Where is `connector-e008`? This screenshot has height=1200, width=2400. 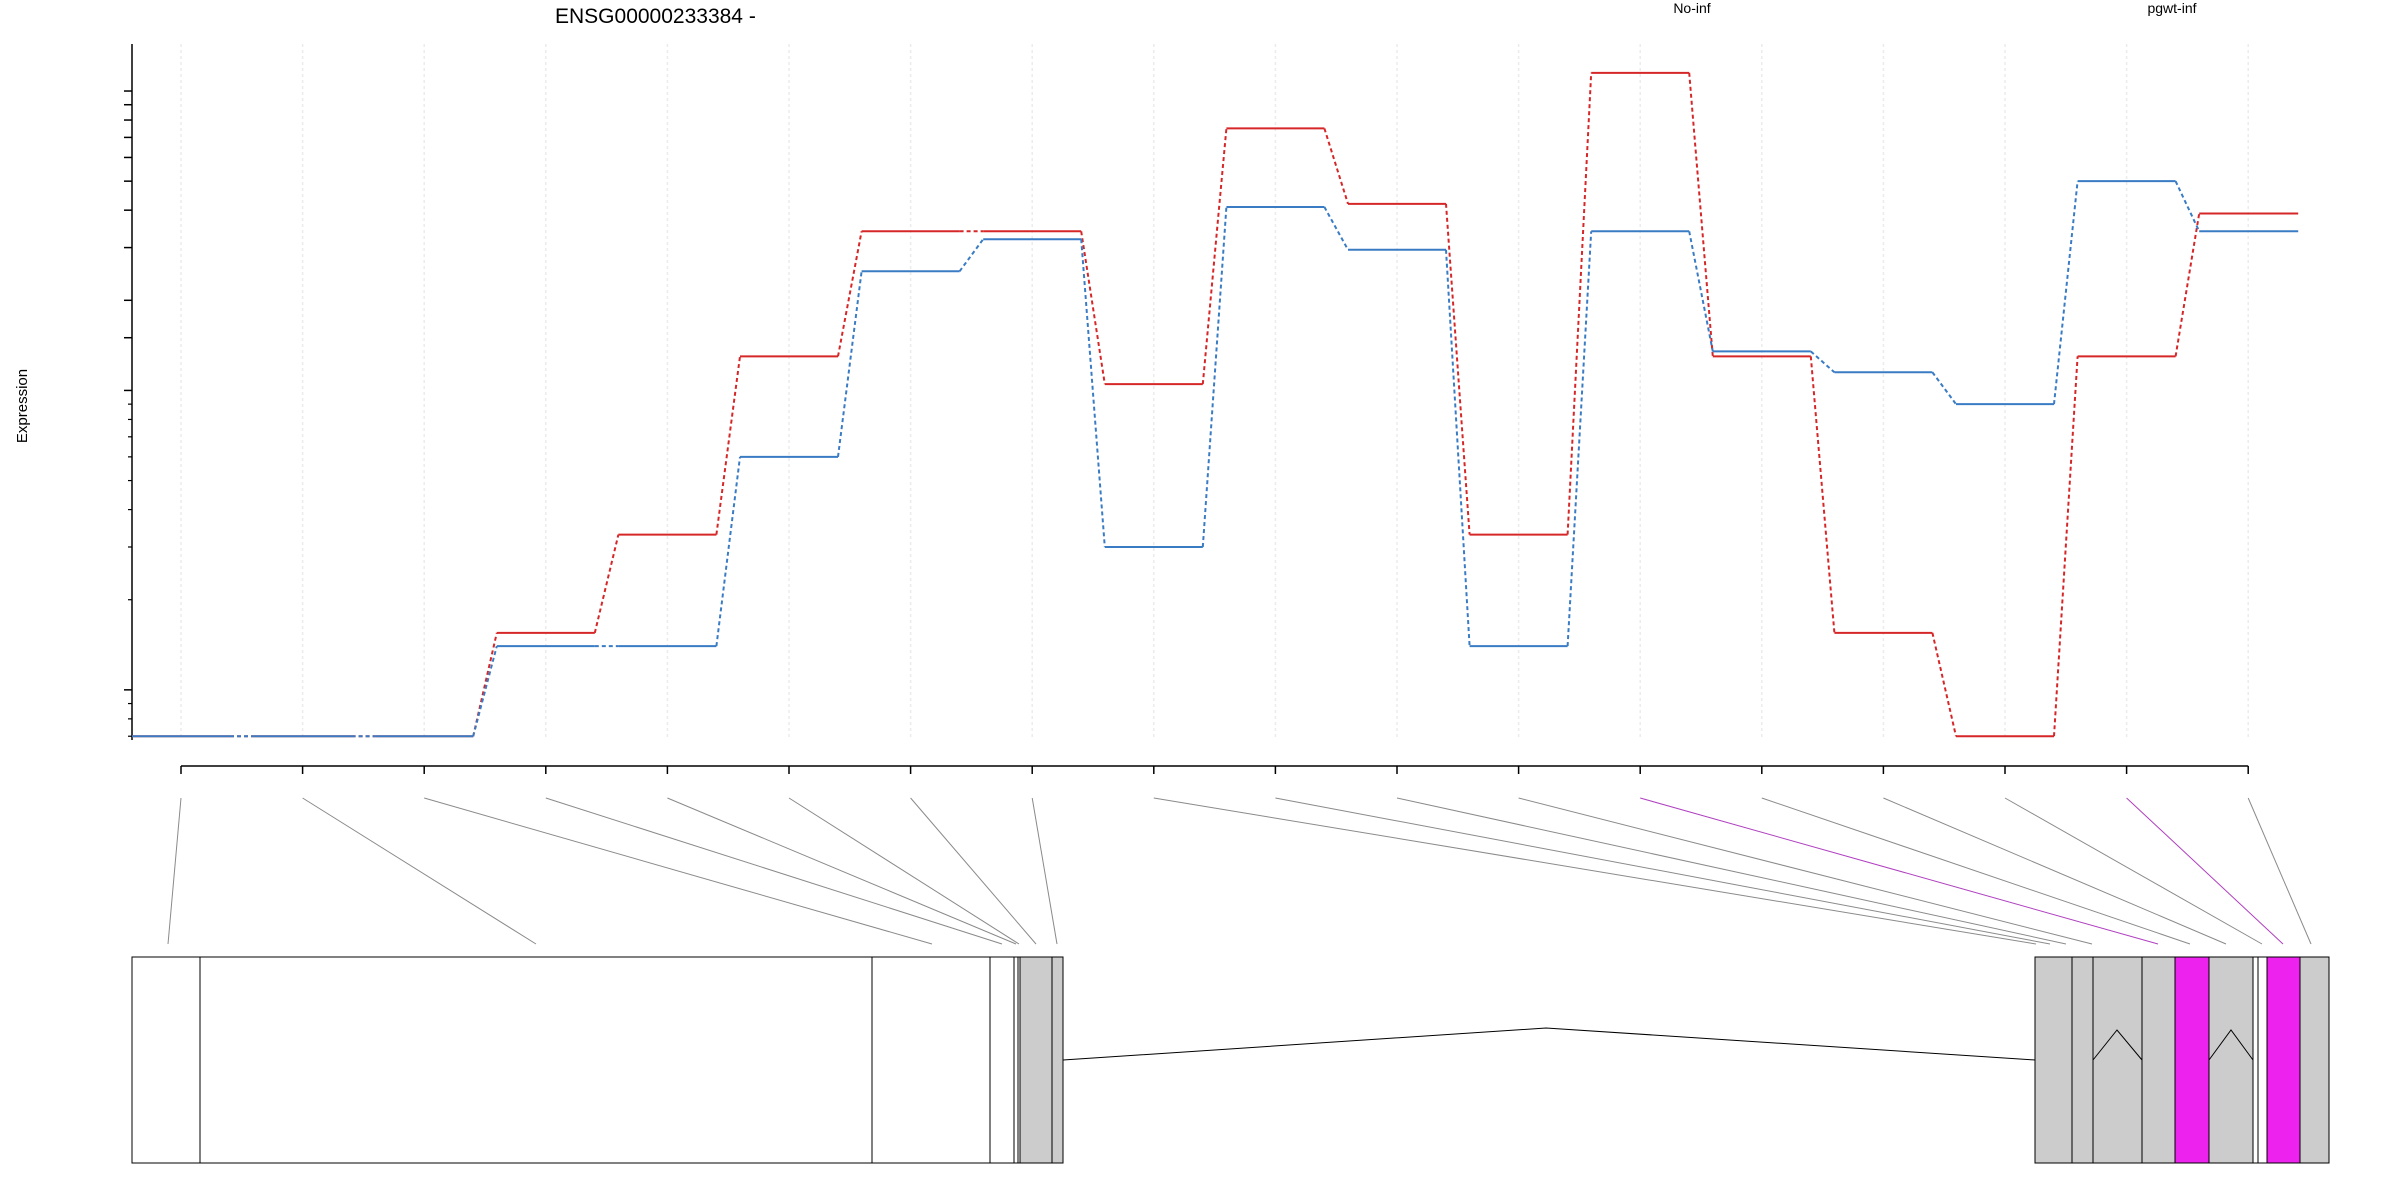
connector-e008 is located at coordinates (1044, 871).